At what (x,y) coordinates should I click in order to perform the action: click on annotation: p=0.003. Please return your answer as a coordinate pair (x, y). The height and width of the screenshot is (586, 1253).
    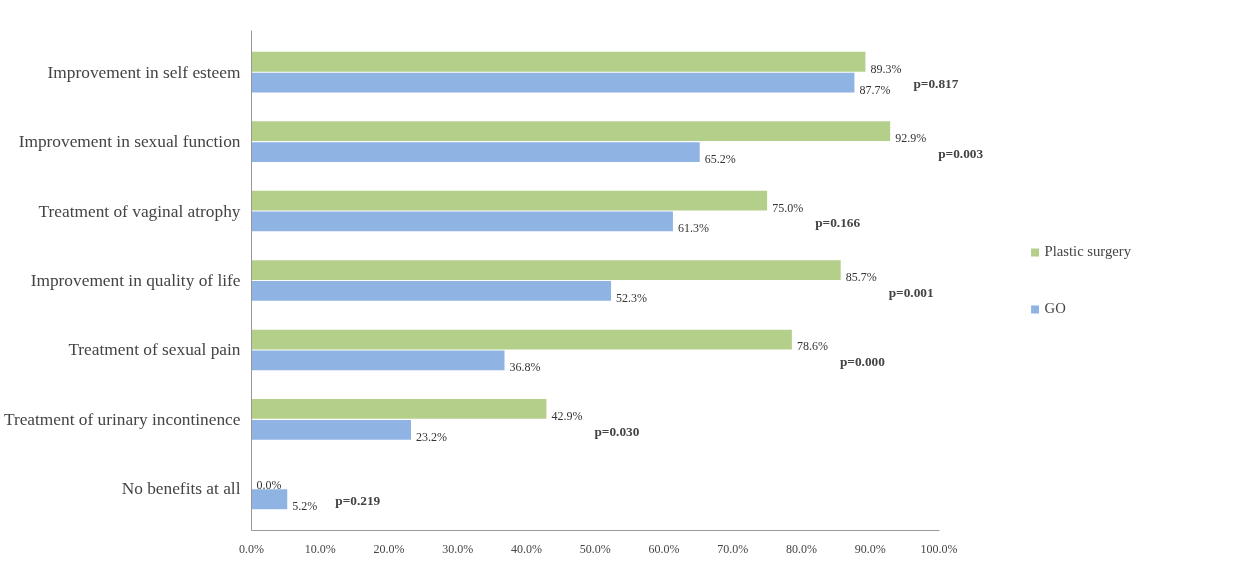
    Looking at the image, I should click on (961, 153).